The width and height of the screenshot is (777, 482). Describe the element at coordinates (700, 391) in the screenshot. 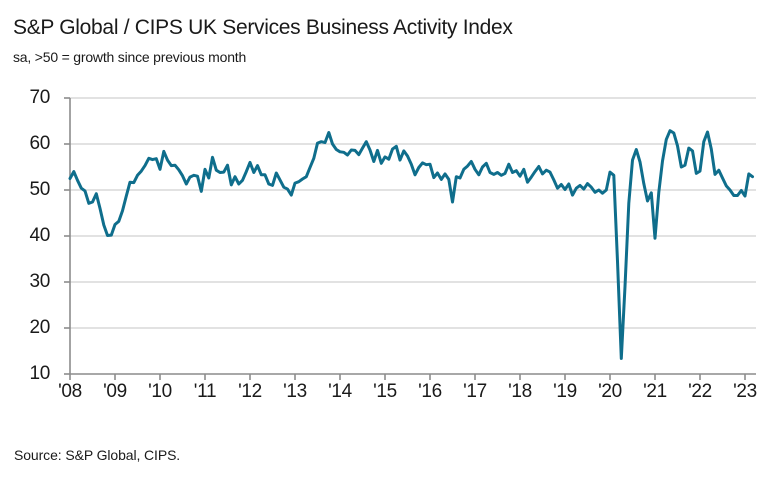

I see `x-axis-tick-label: '22` at that location.